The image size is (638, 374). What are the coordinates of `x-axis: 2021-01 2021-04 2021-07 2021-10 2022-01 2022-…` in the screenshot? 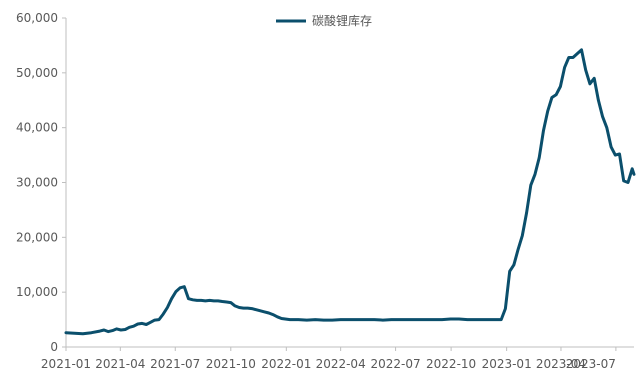 It's located at (337, 358).